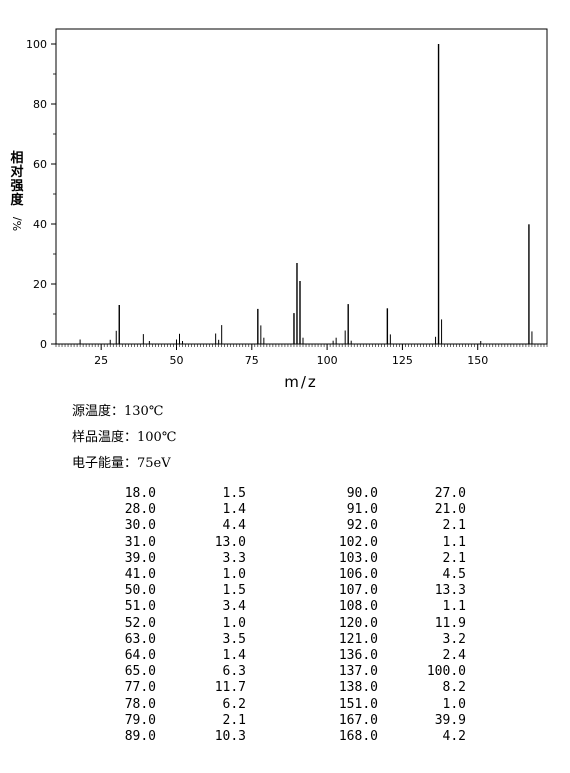  I want to click on intensity-cell: 6.3, so click(234, 672).